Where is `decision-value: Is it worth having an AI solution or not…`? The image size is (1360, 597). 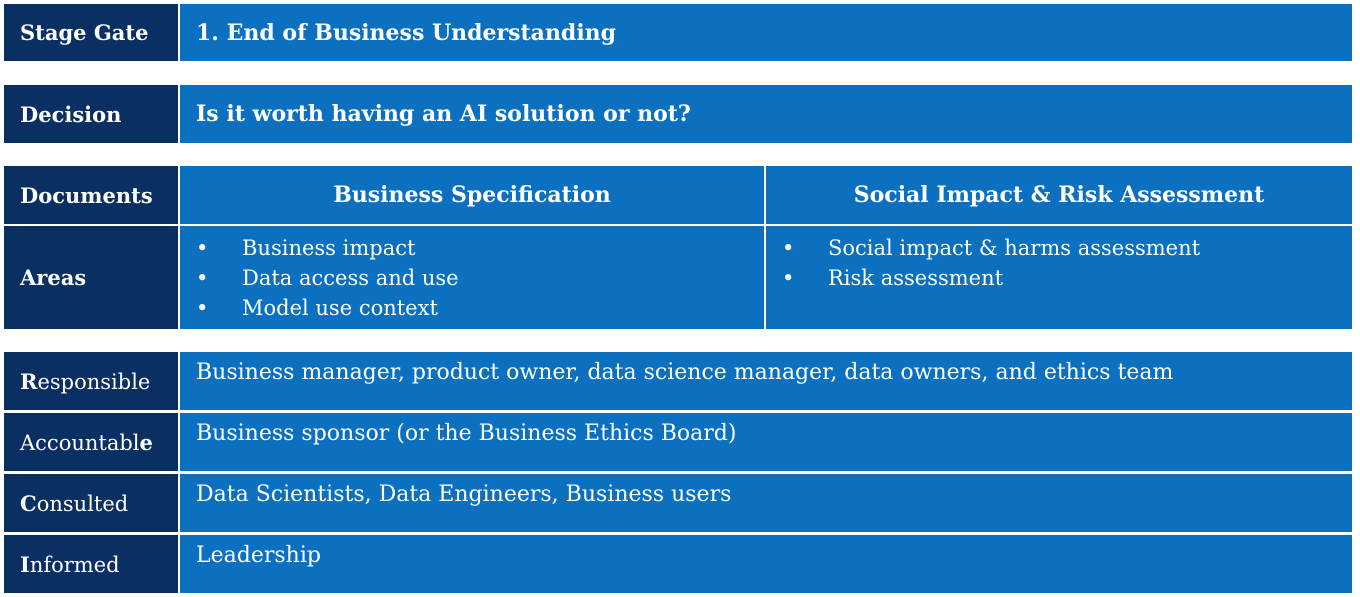 decision-value: Is it worth having an AI solution or not… is located at coordinates (443, 114).